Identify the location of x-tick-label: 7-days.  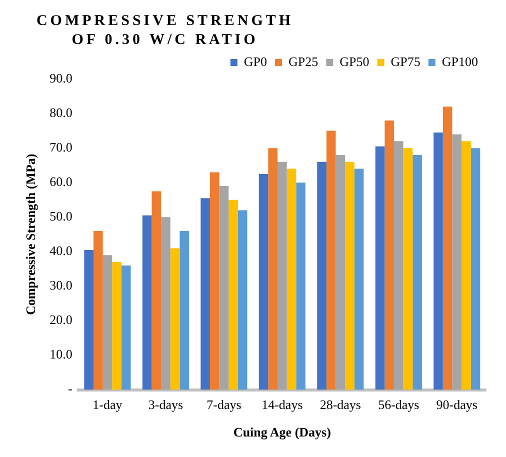
(224, 404).